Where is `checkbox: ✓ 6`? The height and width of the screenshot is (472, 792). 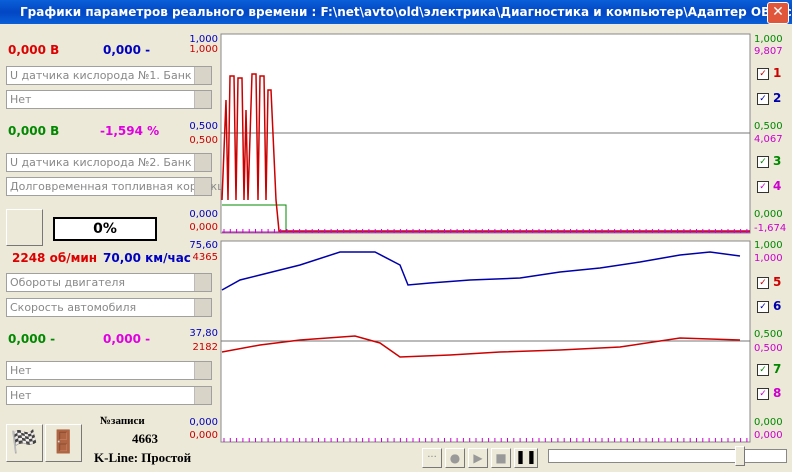 checkbox: ✓ 6 is located at coordinates (769, 306).